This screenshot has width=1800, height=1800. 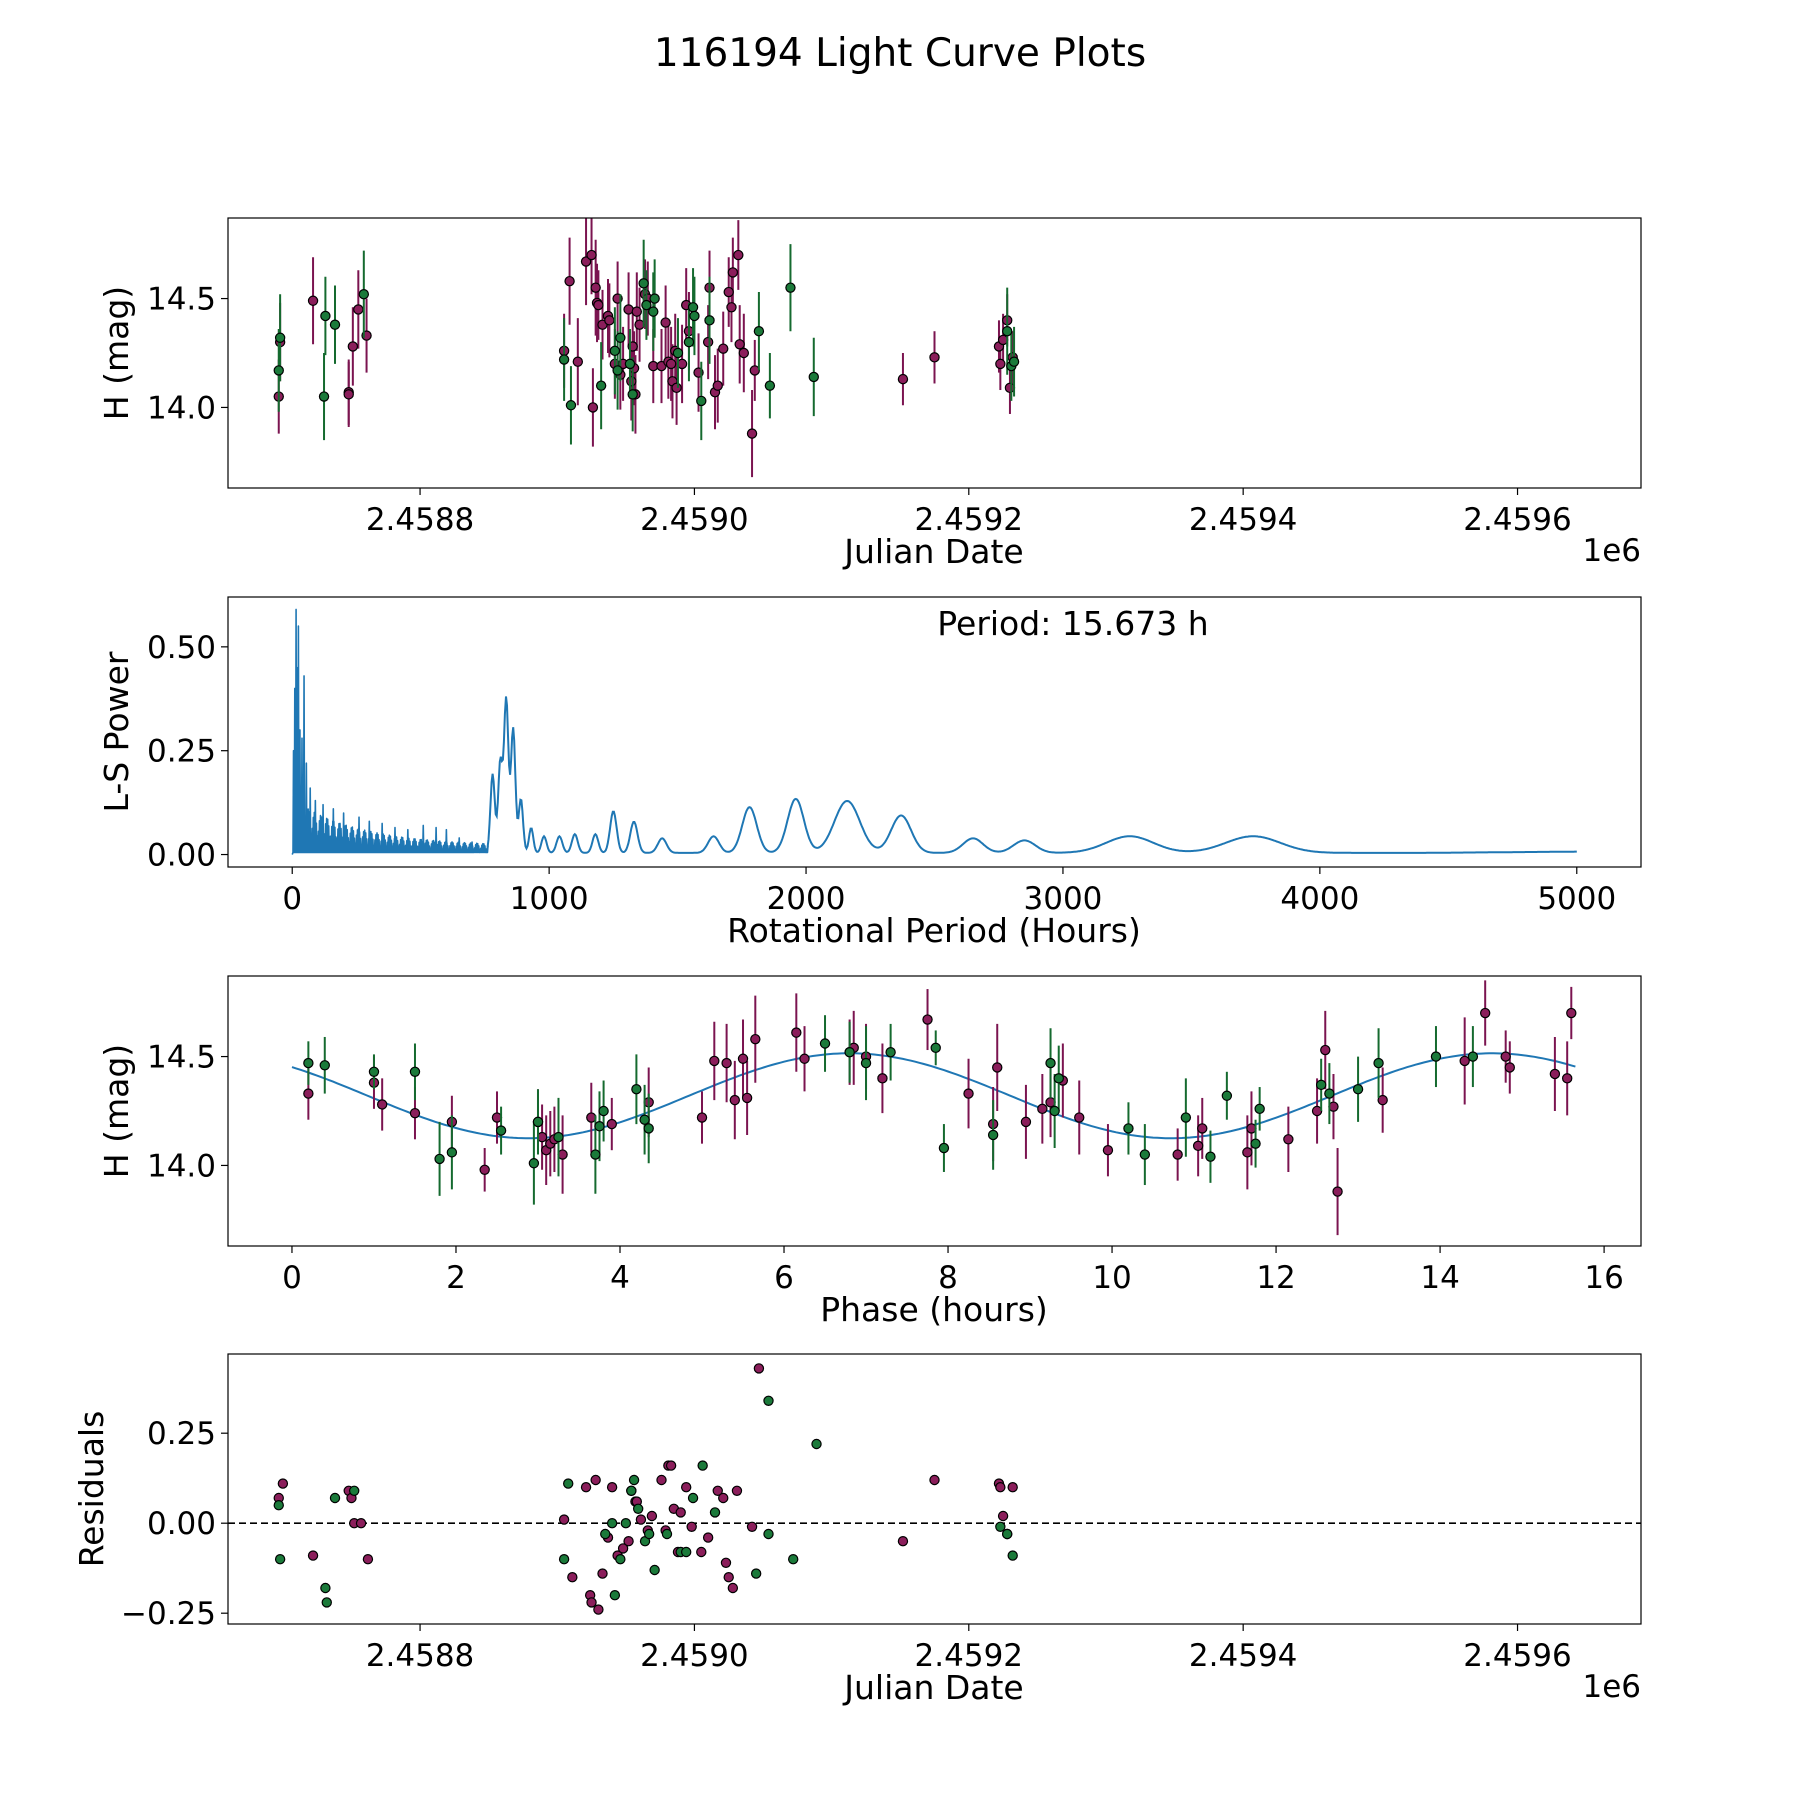 What do you see at coordinates (181, 648) in the screenshot?
I see `y-tick-label: 0.50` at bounding box center [181, 648].